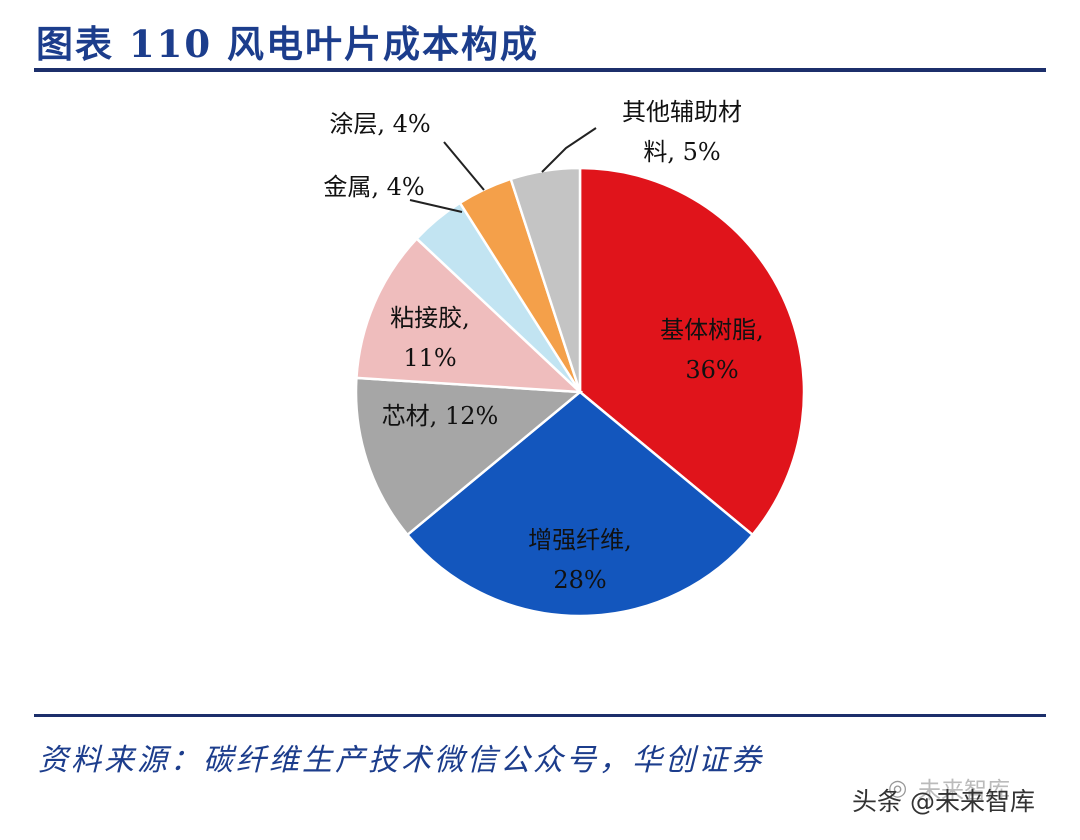  I want to click on watermark-ghost-text: 未来智库, so click(964, 791).